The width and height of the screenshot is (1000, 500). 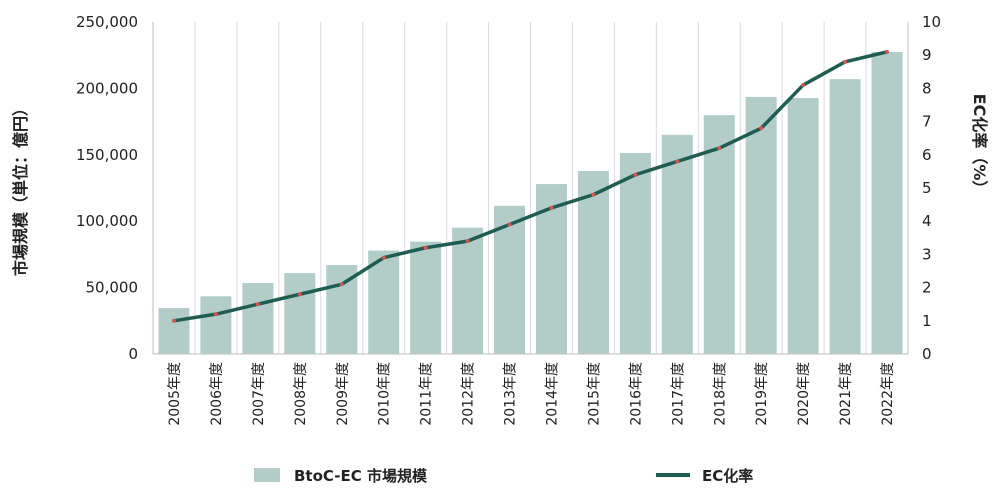 I want to click on x-tick-label: 2016年度, so click(x=636, y=394).